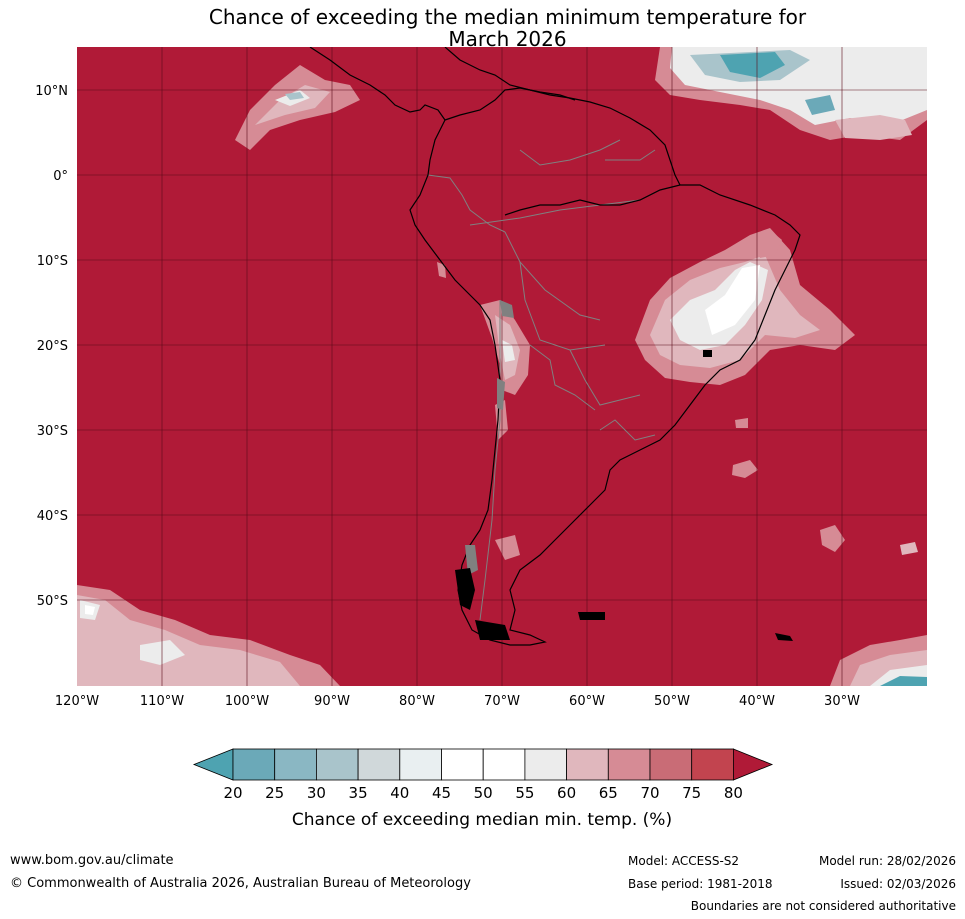 Image resolution: width=965 pixels, height=919 pixels. What do you see at coordinates (417, 701) in the screenshot?
I see `lon-label: 80°W` at bounding box center [417, 701].